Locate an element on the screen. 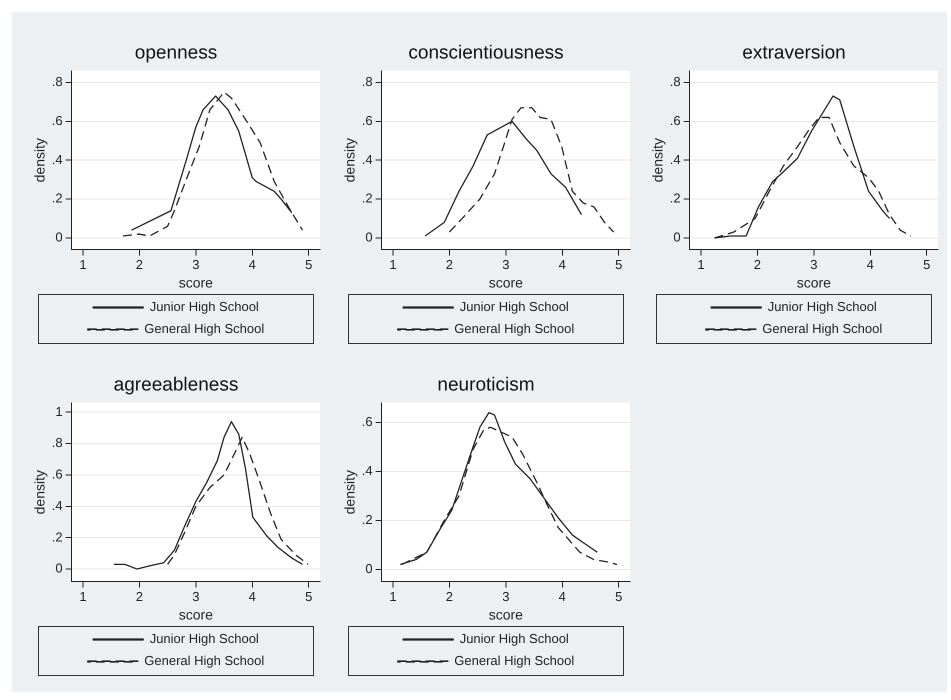 The height and width of the screenshot is (700, 951). chart-title: agreeableness is located at coordinates (176, 385).